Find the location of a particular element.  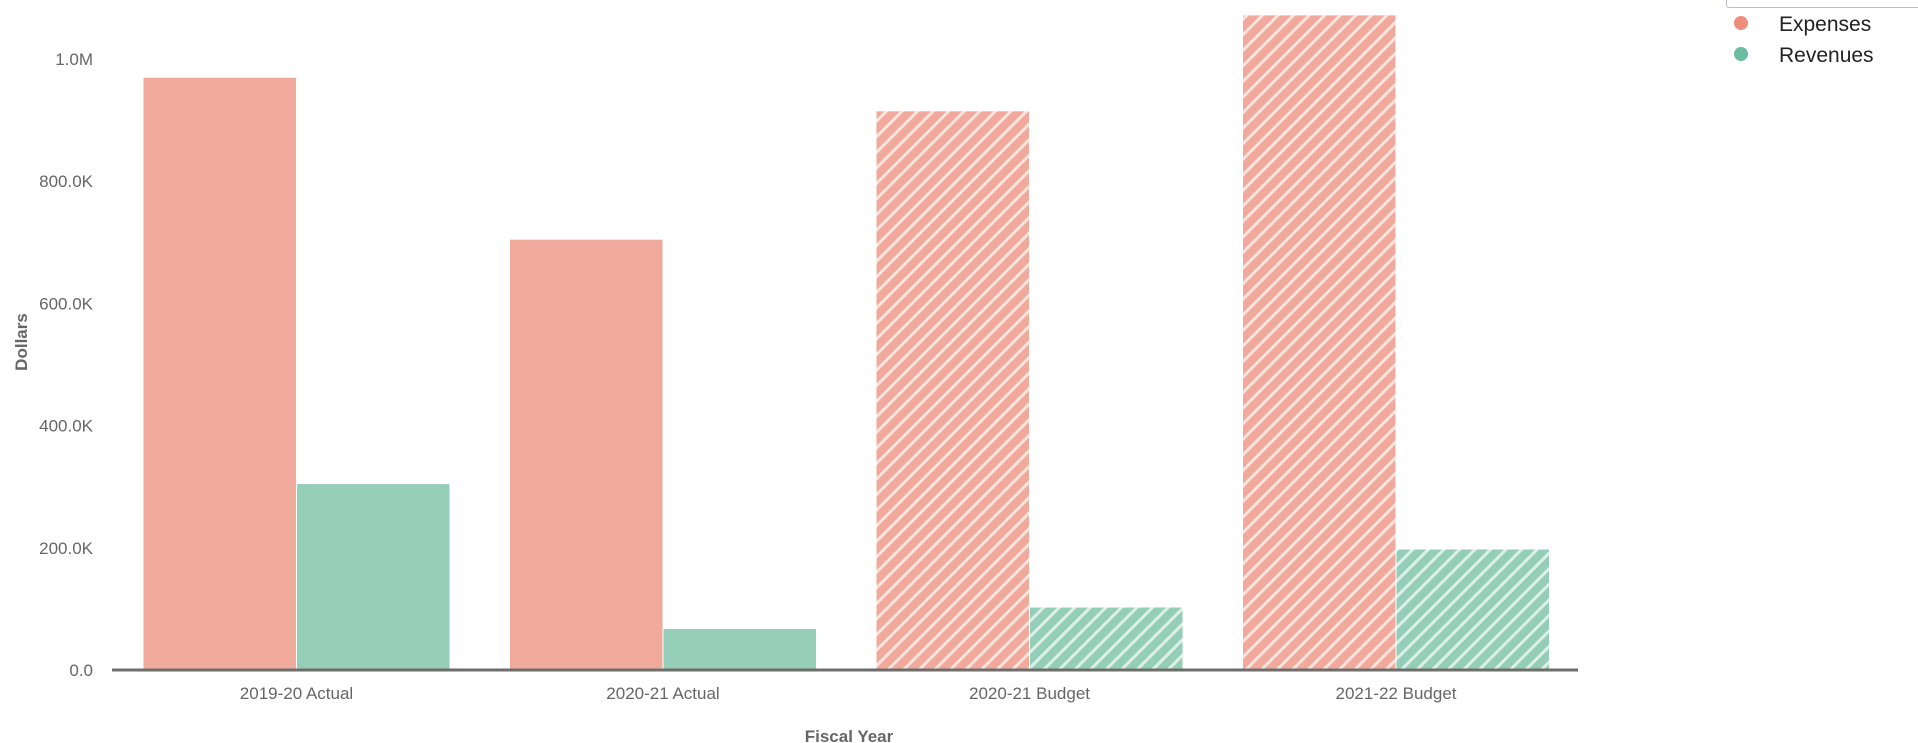

x-tick-label: 2021-22 Budget is located at coordinates (1396, 693).